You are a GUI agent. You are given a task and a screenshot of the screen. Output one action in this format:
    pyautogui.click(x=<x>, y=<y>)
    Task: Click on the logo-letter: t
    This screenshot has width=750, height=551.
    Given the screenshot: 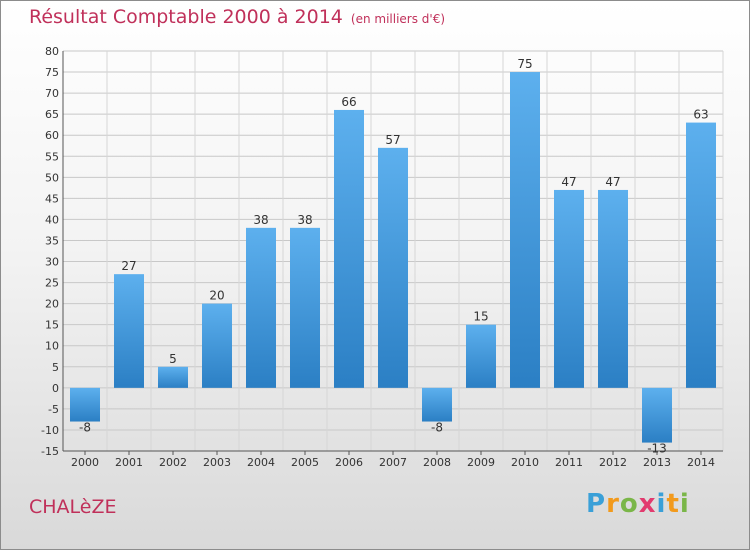 What is the action you would take?
    pyautogui.click(x=673, y=504)
    